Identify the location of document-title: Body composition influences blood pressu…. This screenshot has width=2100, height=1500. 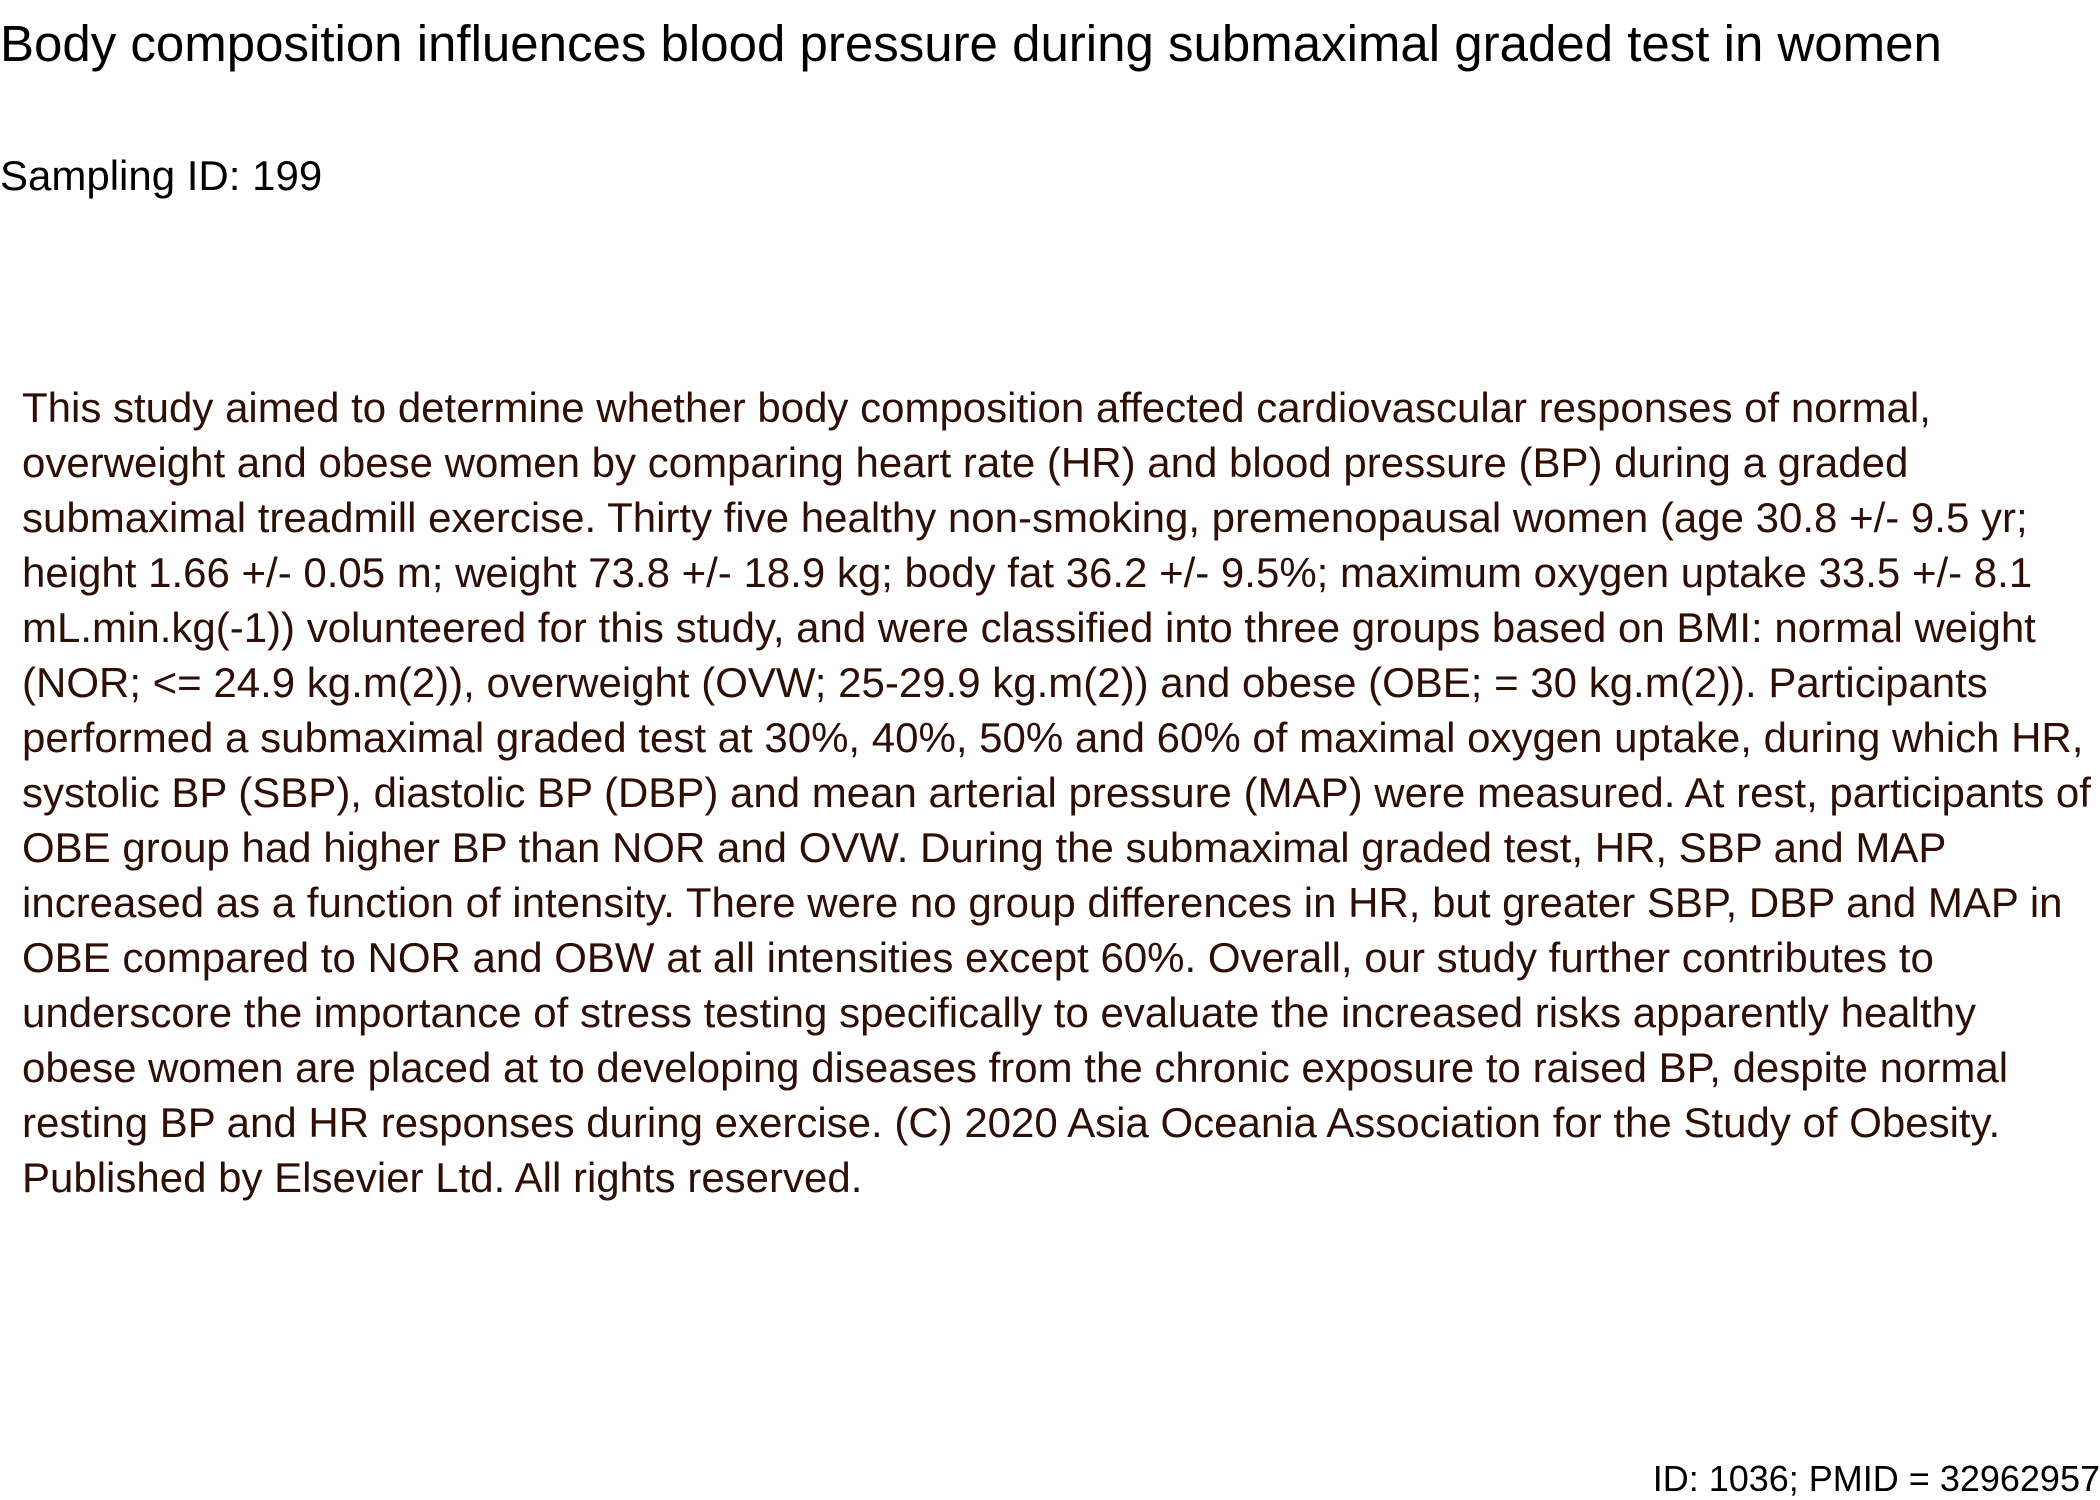
(971, 43).